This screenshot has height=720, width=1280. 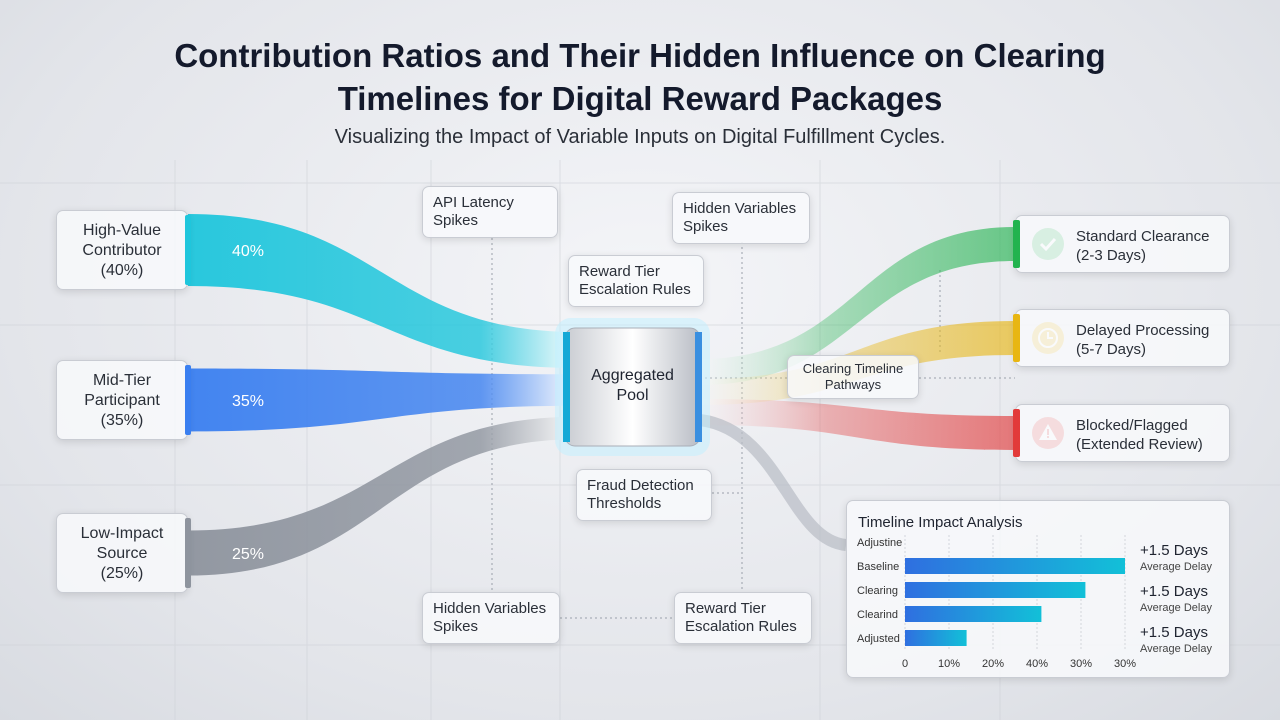 What do you see at coordinates (1037, 664) in the screenshot?
I see `x-tick-label: 40%` at bounding box center [1037, 664].